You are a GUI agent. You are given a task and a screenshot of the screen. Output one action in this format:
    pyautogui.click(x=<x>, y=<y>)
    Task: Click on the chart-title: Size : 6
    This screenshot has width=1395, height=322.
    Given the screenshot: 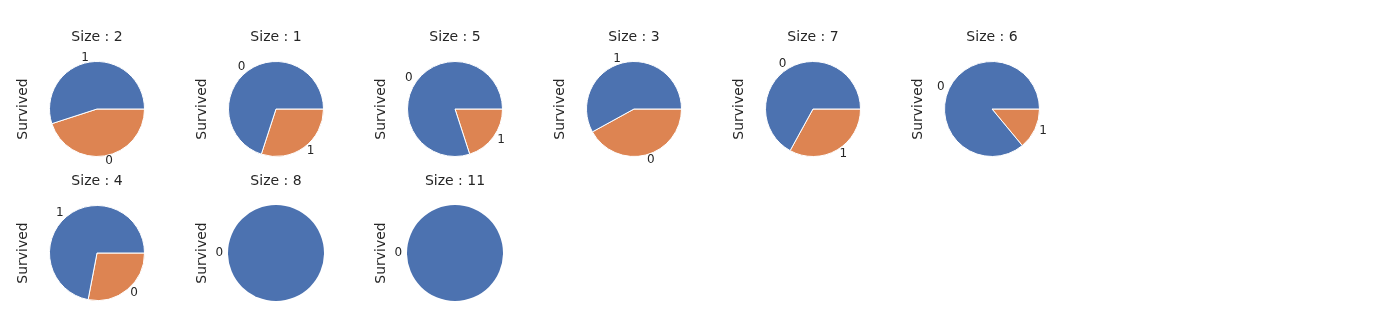 What is the action you would take?
    pyautogui.click(x=992, y=36)
    